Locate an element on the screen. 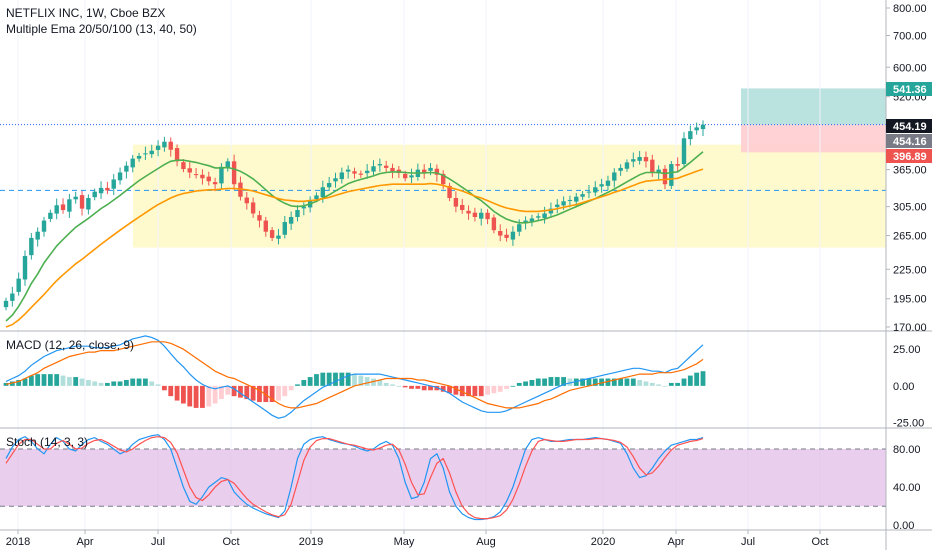 The image size is (932, 550). stoch-tick-label: 0.00 is located at coordinates (903, 526).